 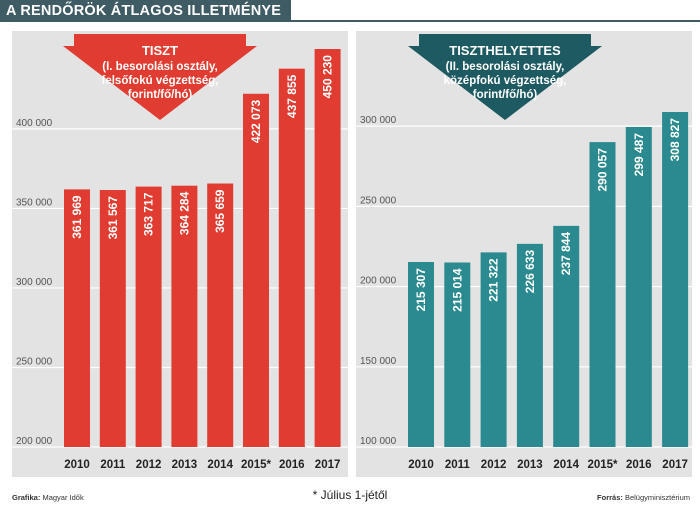 What do you see at coordinates (159, 67) in the screenshot?
I see `chart-subtitle-line: (I. besorolási osztály,` at bounding box center [159, 67].